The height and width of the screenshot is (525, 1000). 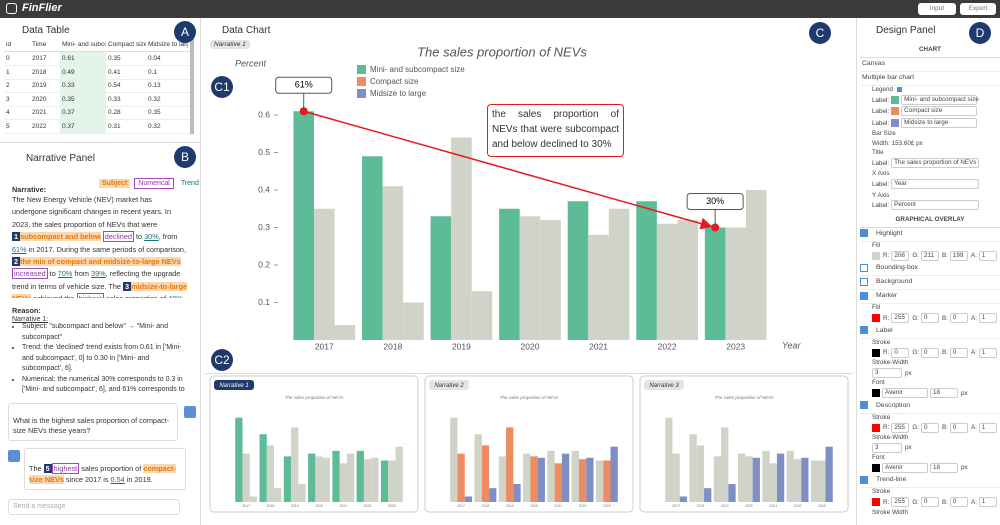 What do you see at coordinates (83, 58) in the screenshot?
I see `table-cell: 0.61` at bounding box center [83, 58].